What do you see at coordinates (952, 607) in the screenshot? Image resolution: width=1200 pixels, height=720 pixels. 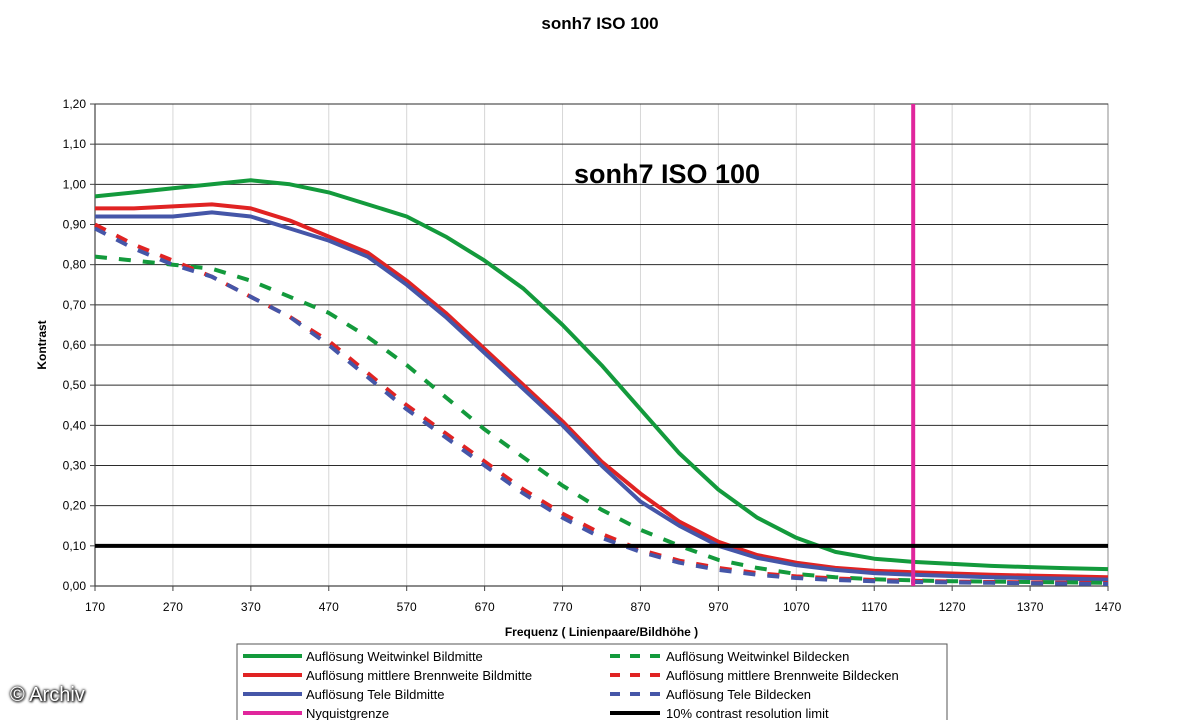 I see `x-tick-label: 1270` at bounding box center [952, 607].